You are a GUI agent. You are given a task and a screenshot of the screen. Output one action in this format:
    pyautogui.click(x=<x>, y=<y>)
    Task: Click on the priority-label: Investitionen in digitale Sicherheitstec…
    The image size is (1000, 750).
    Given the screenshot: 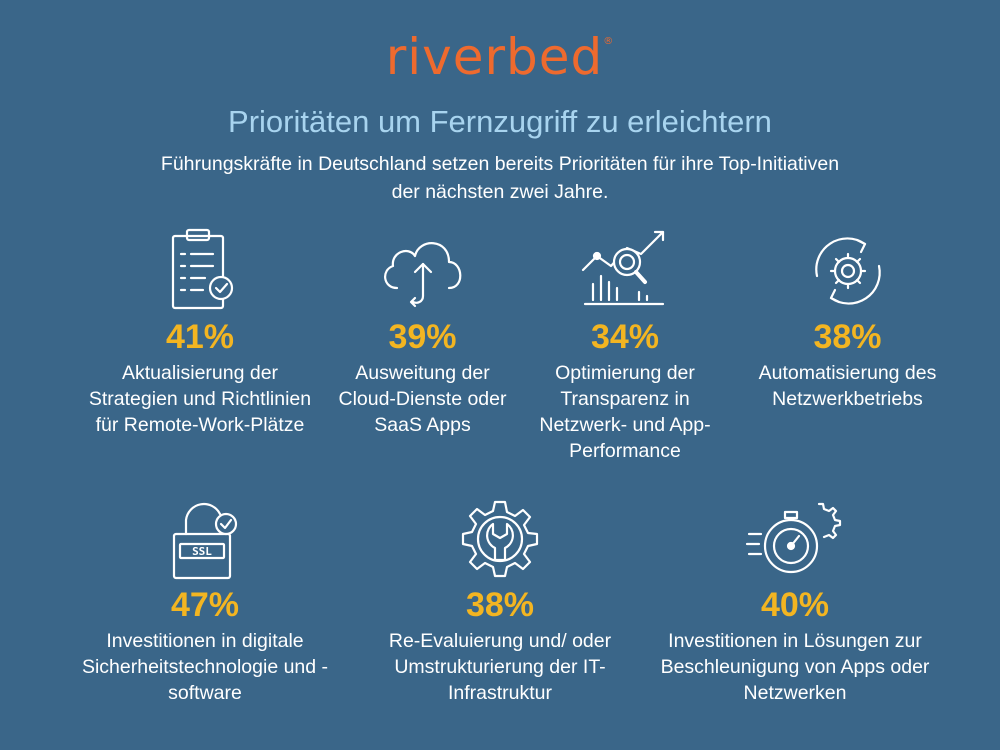 What is the action you would take?
    pyautogui.click(x=205, y=667)
    